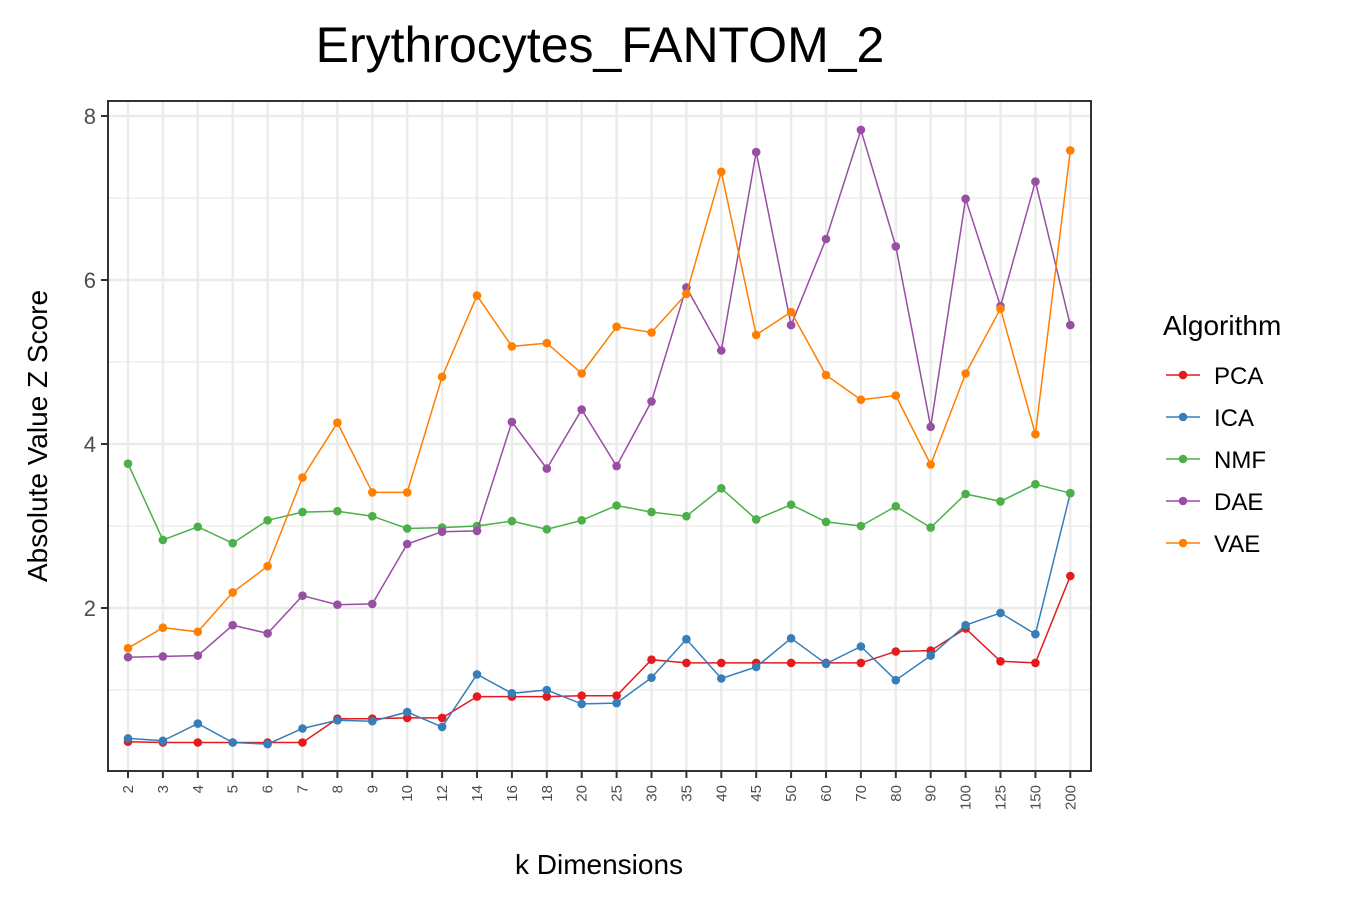  Describe the element at coordinates (599, 864) in the screenshot. I see `x-axis-title: k Dimensions` at that location.